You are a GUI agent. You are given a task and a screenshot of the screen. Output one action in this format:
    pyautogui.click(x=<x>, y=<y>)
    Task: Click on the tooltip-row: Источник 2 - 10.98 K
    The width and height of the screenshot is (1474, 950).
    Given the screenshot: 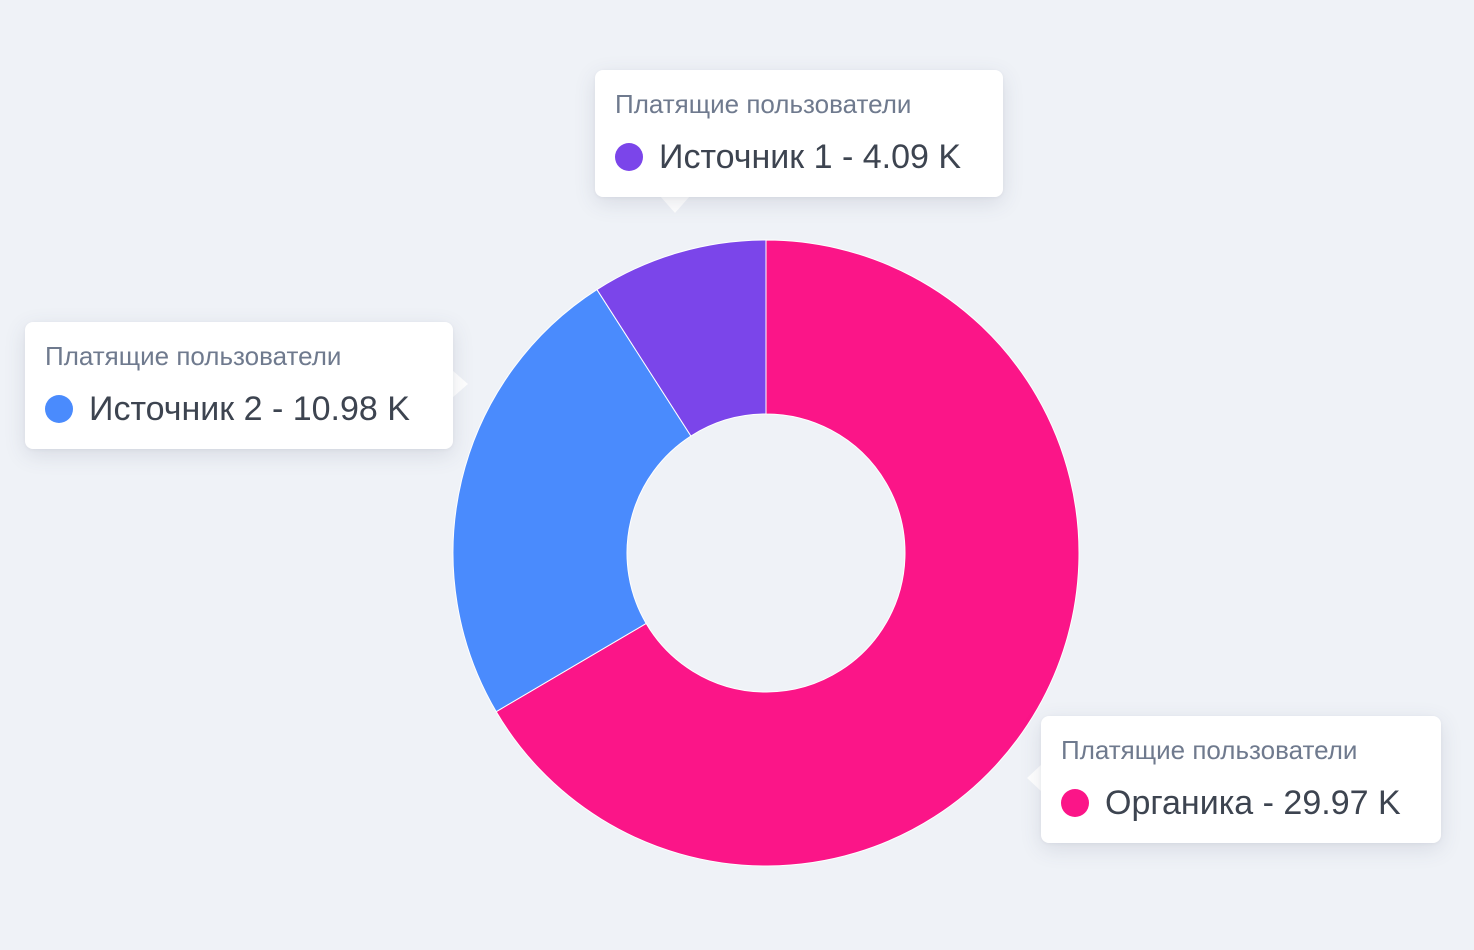 What is the action you would take?
    pyautogui.click(x=239, y=409)
    